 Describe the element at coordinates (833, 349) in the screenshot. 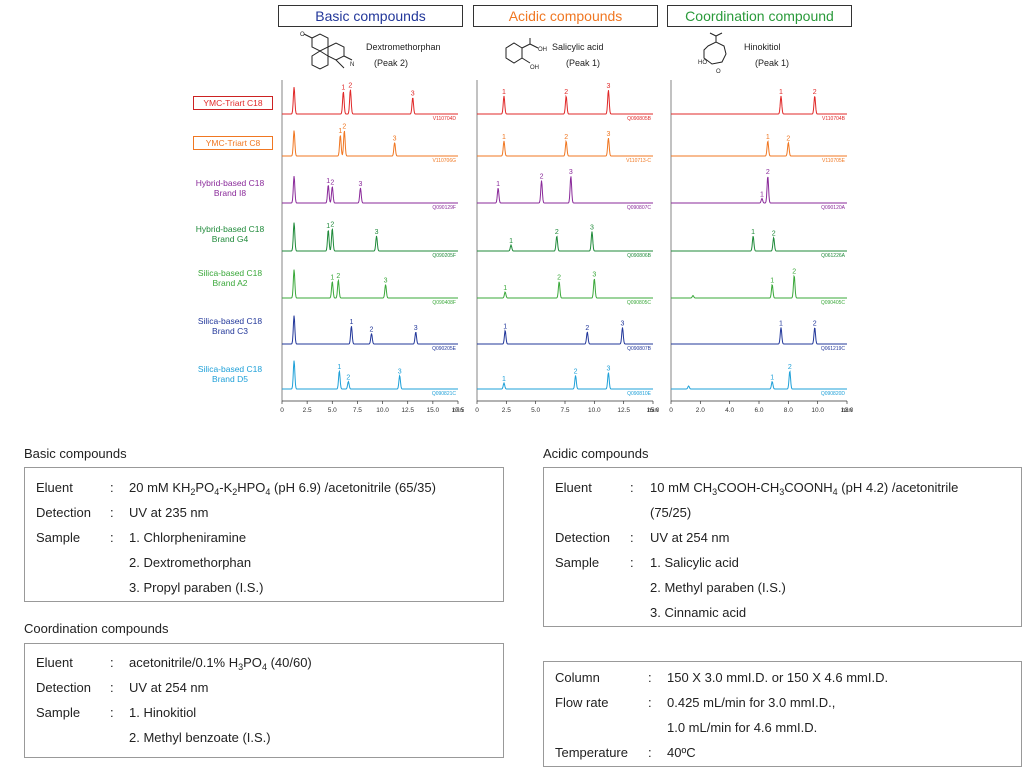

I see `run-code-label: Q061219C` at that location.